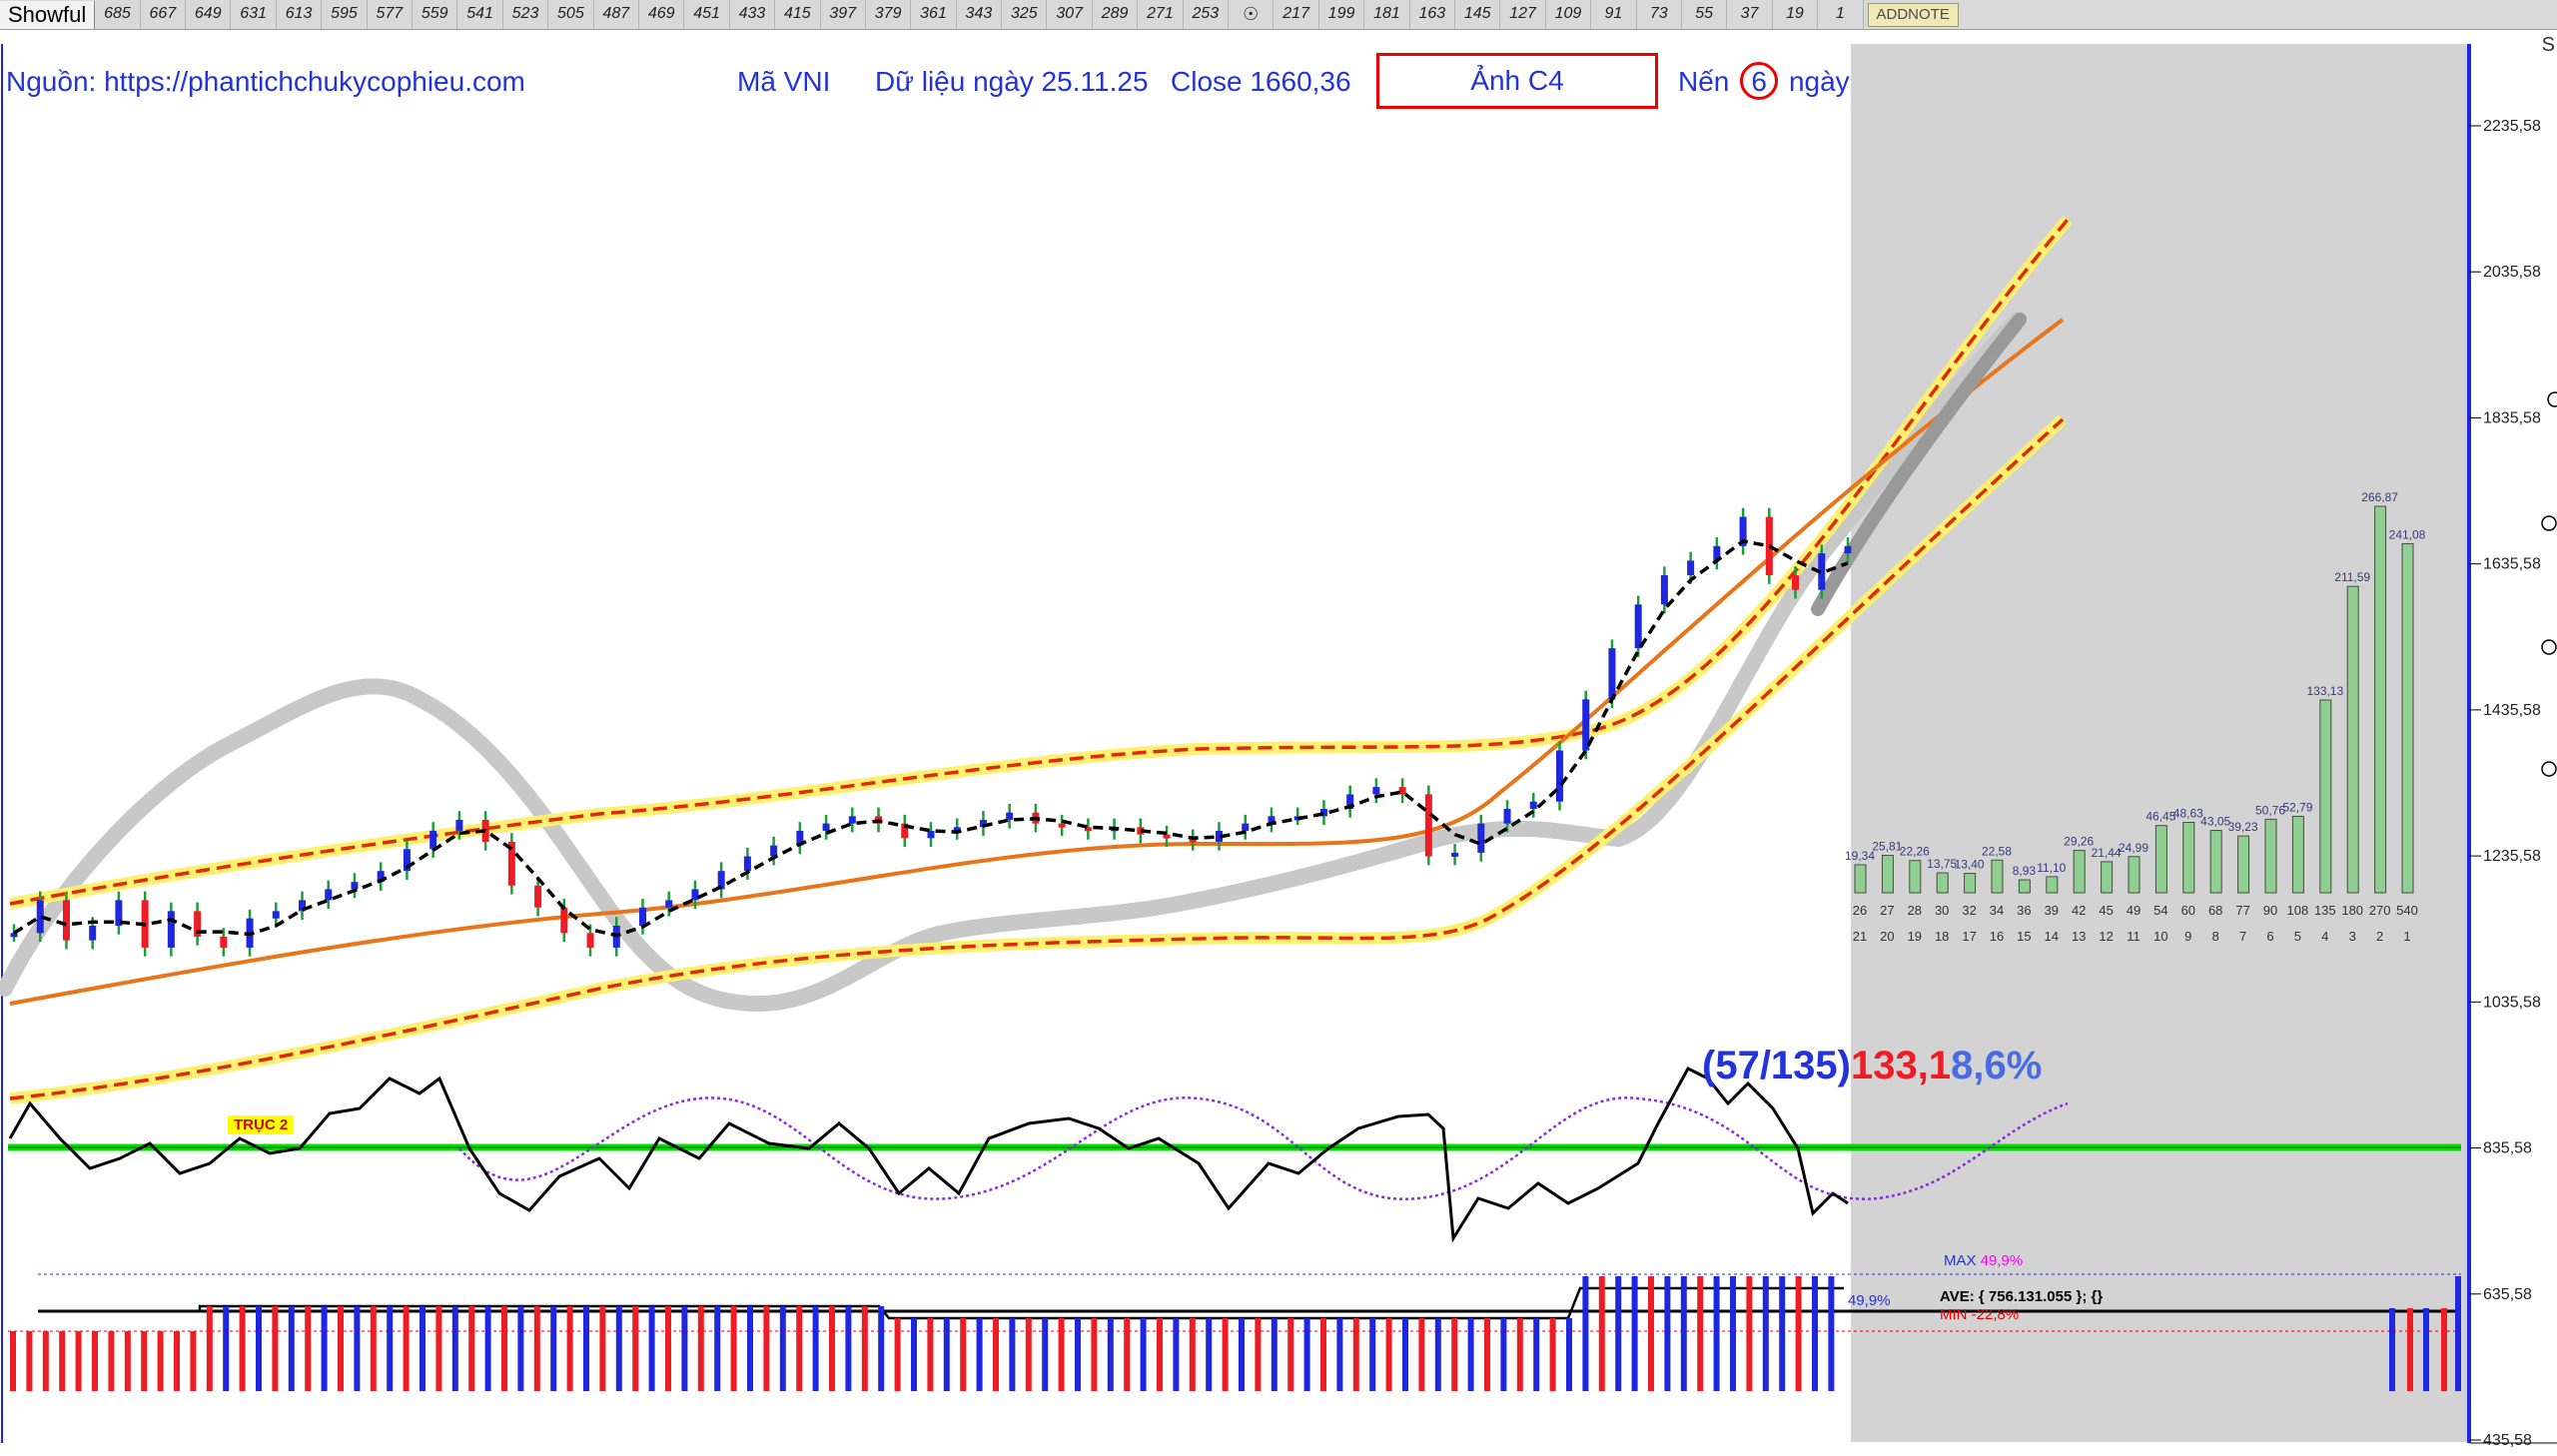 Image resolution: width=2557 pixels, height=1456 pixels. Describe the element at coordinates (118, 14) in the screenshot. I see `cycle-cell: 685` at that location.